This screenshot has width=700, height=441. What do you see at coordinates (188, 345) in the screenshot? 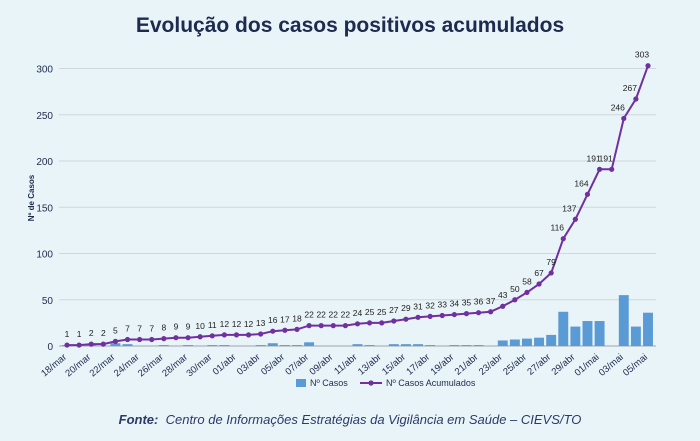
I see `bar-28/mar` at bounding box center [188, 345].